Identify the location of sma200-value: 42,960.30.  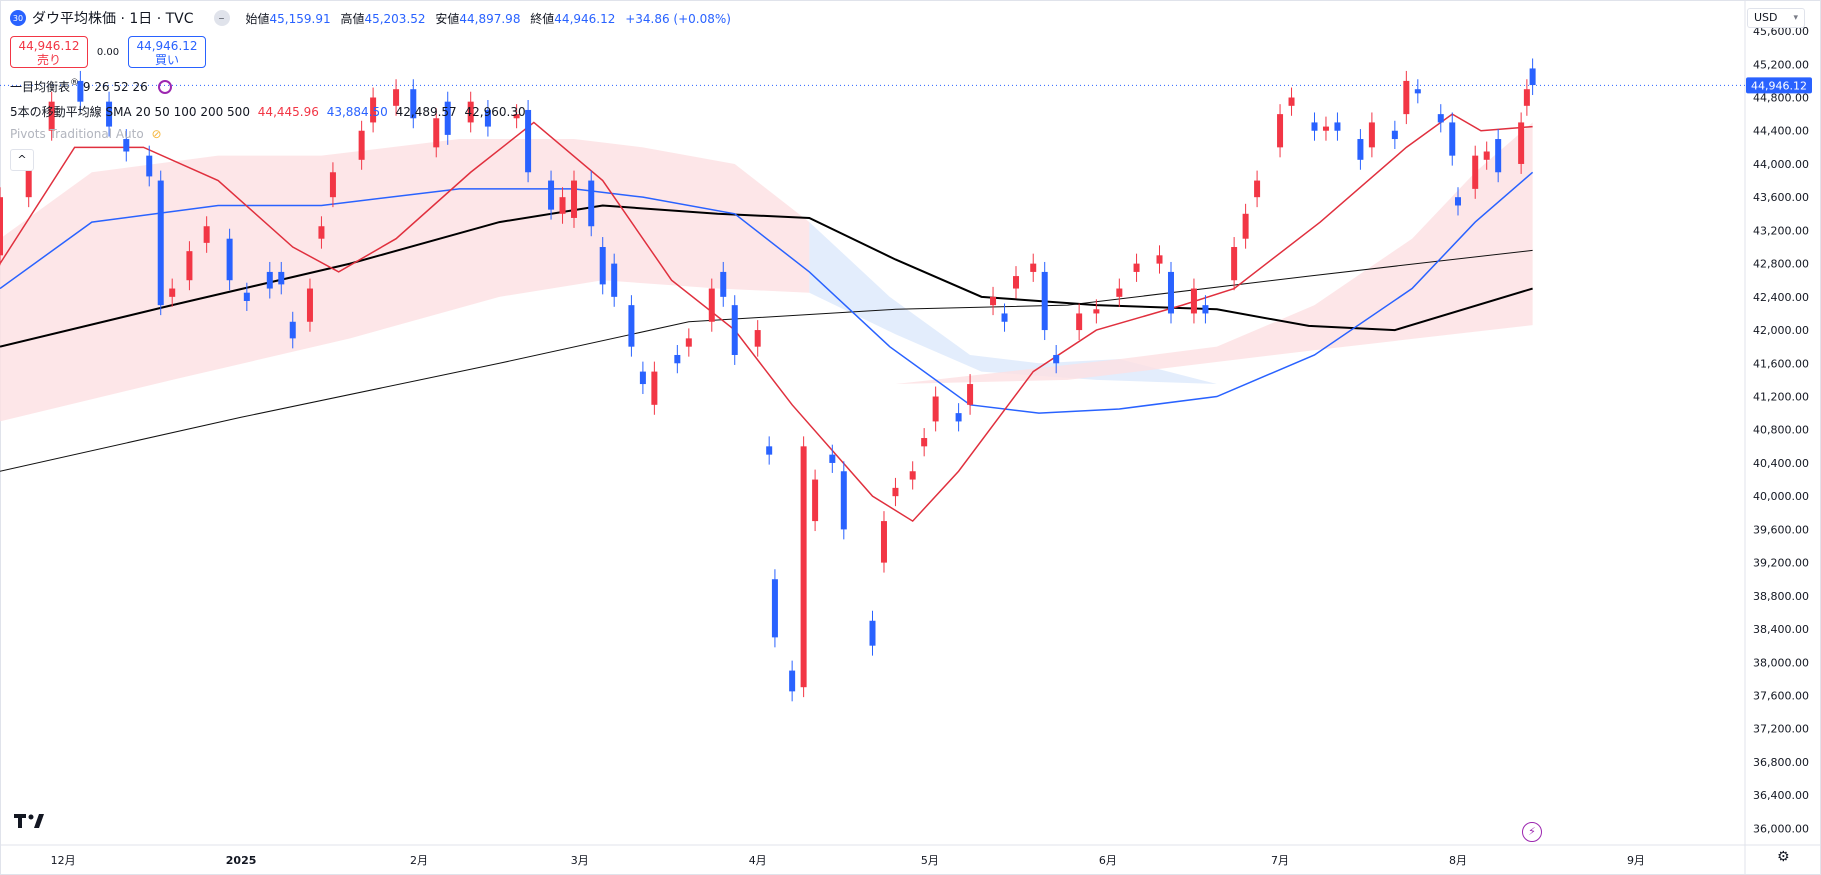
(495, 112).